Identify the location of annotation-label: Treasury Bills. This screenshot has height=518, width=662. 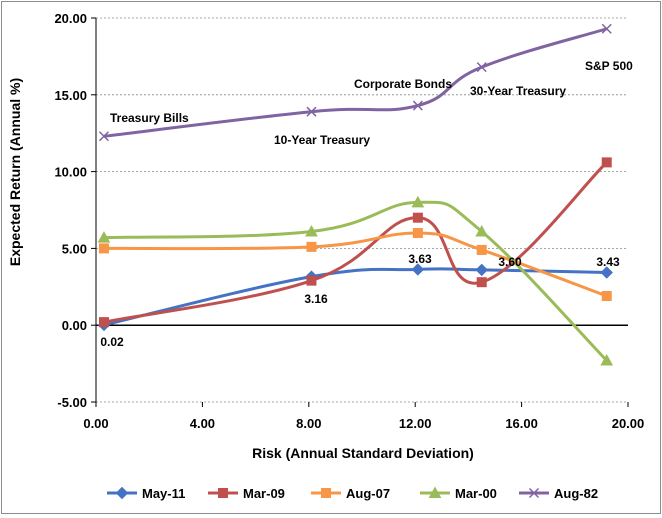
(149, 118).